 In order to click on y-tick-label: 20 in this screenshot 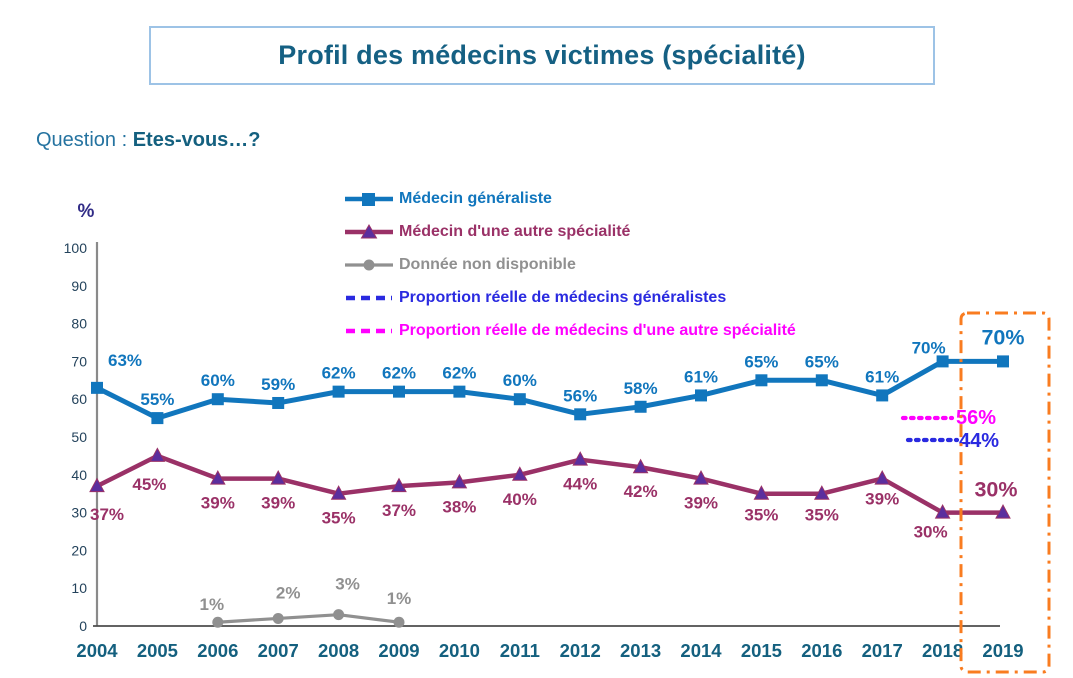, I will do `click(79, 550)`.